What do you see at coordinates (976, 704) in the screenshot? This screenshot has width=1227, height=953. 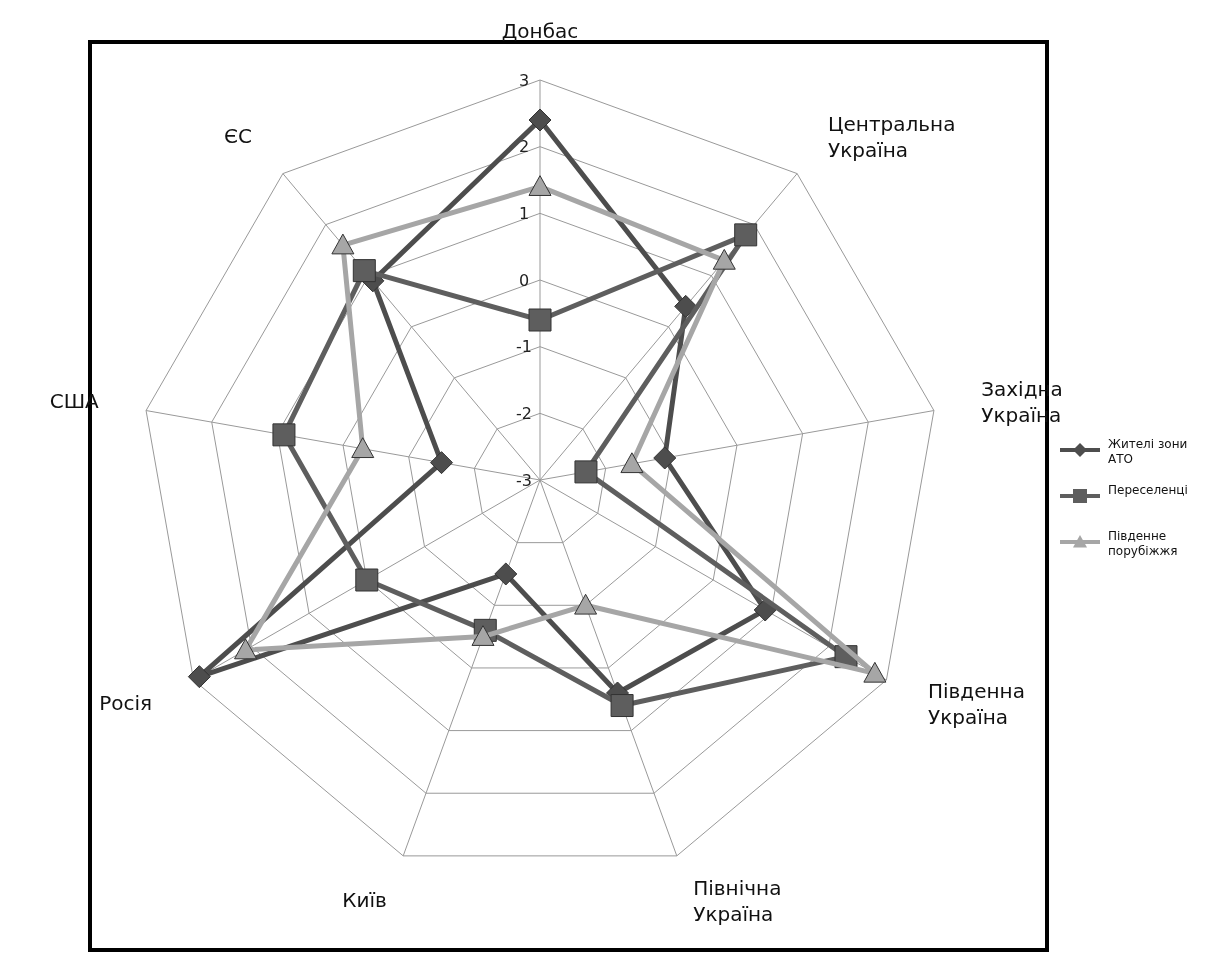 I see `spoke-label: Південна Україна` at bounding box center [976, 704].